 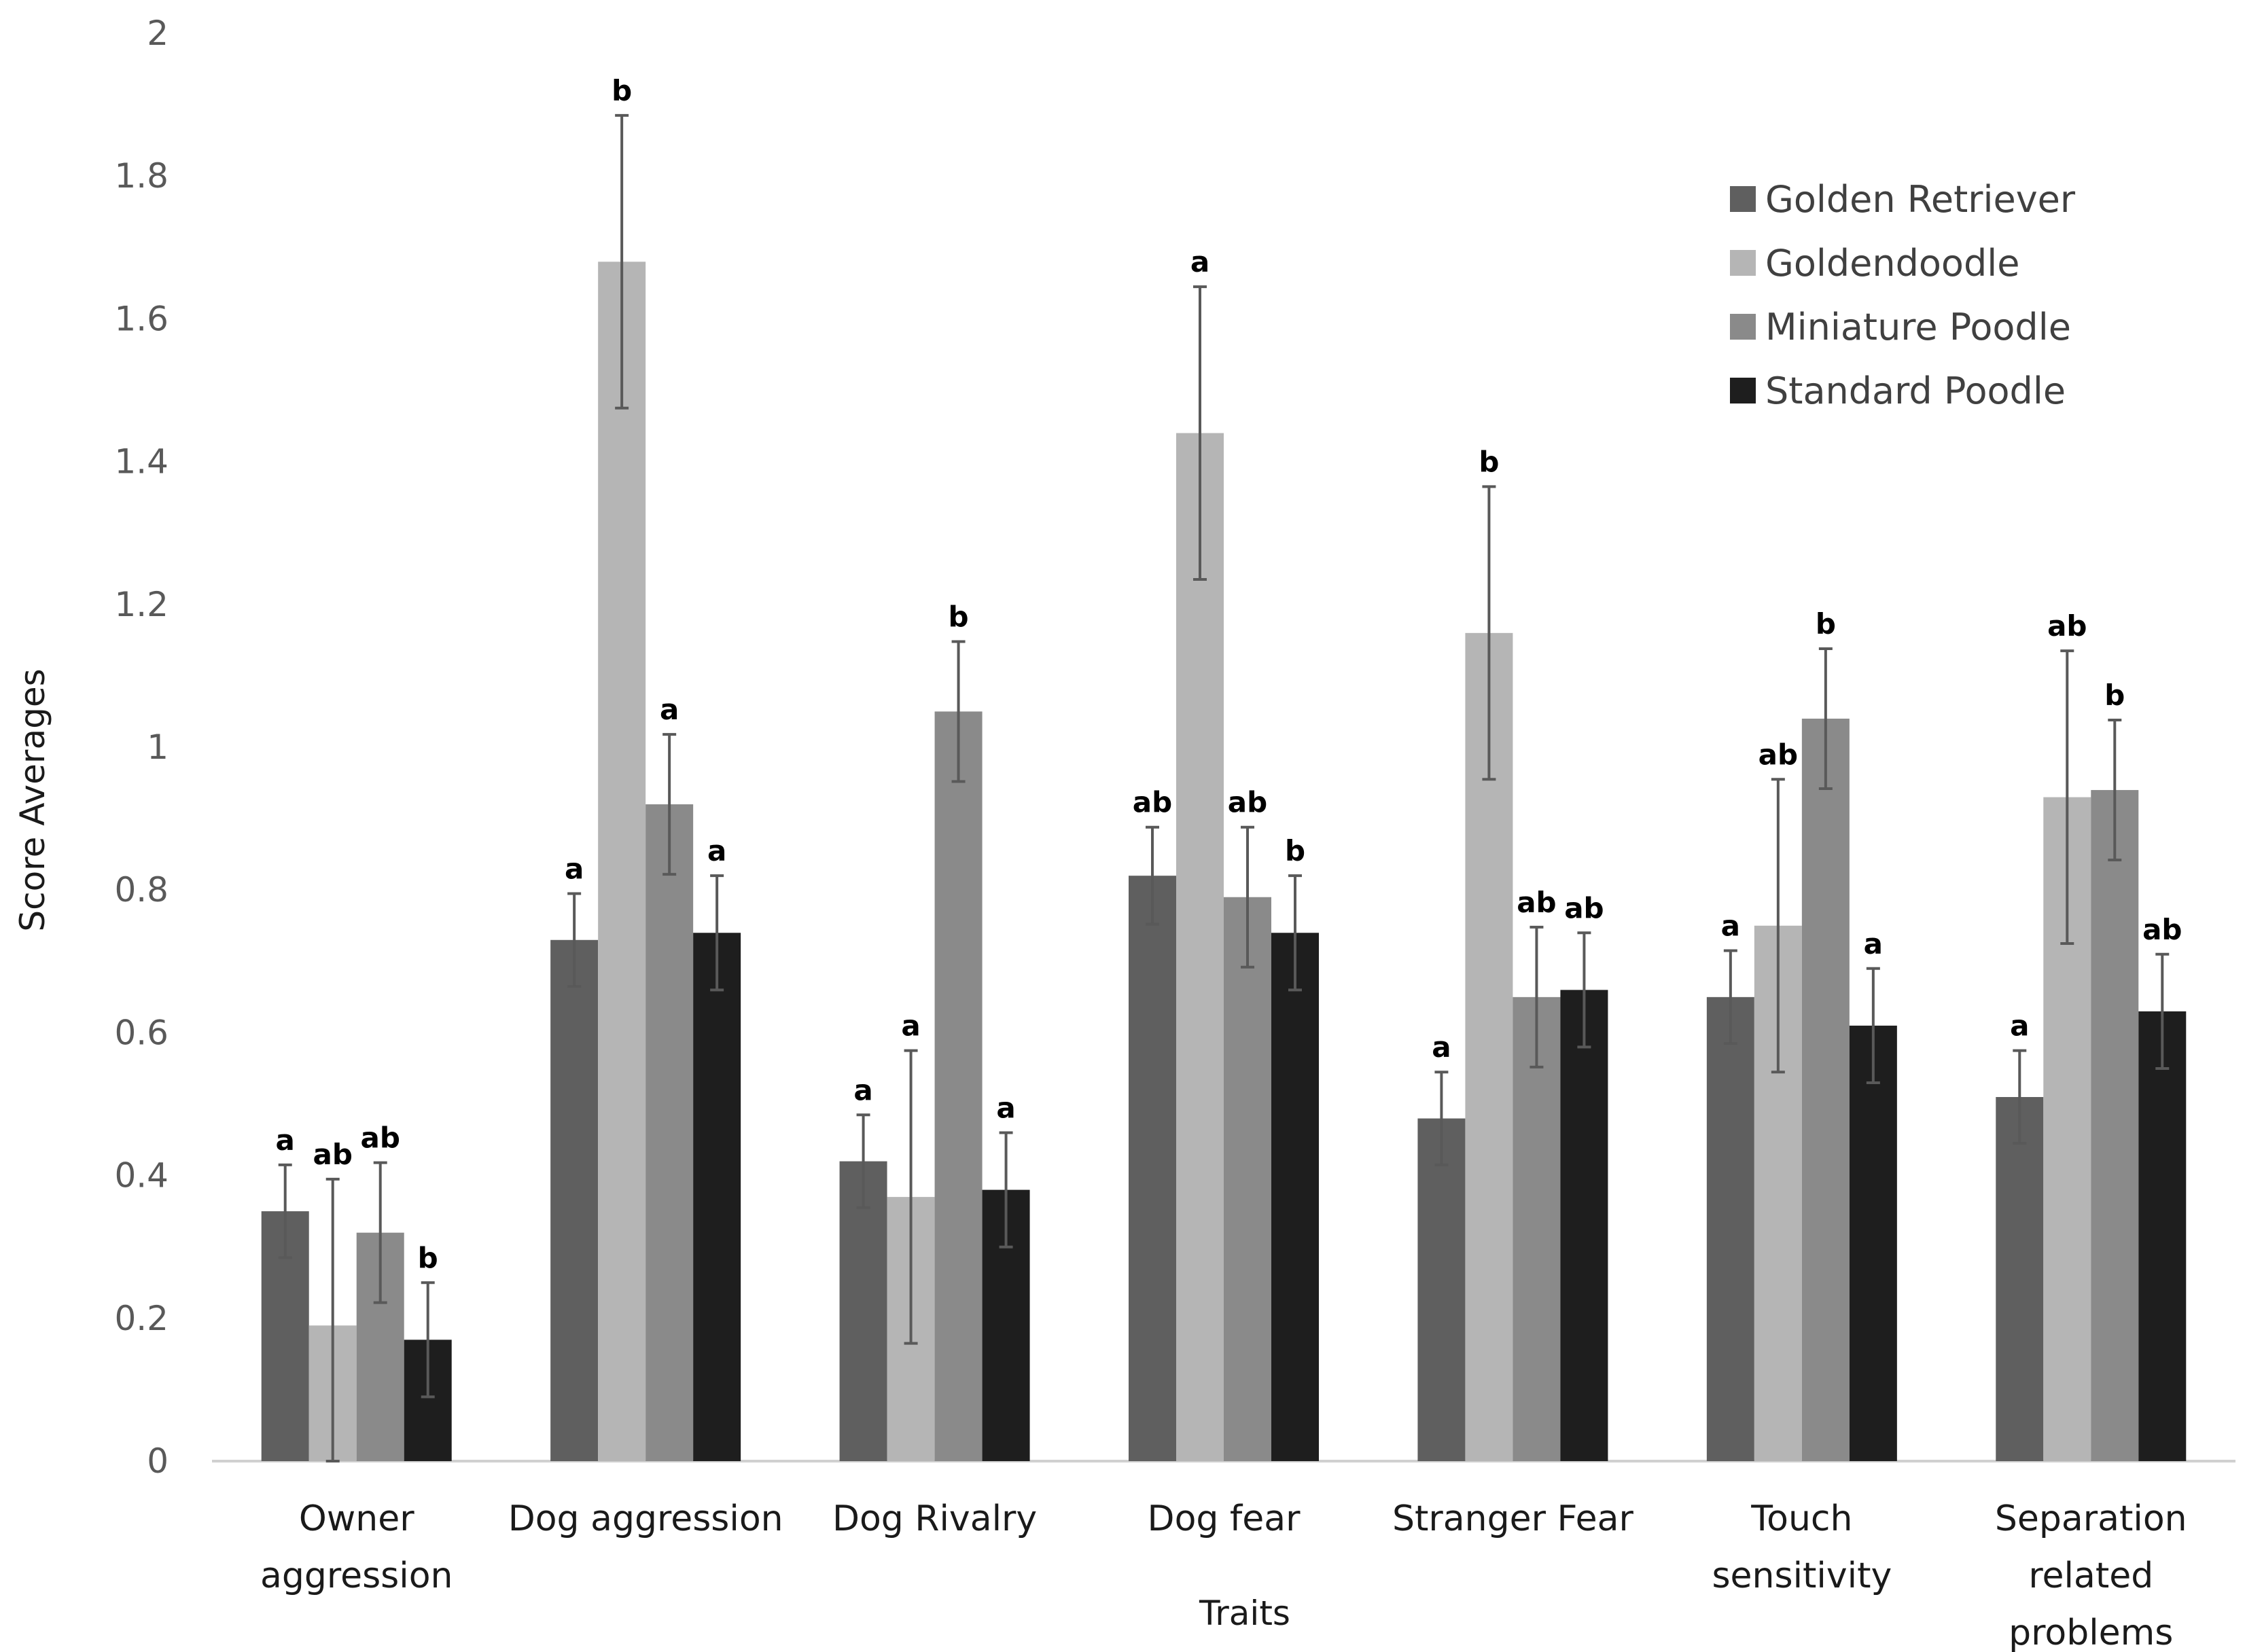 What do you see at coordinates (1513, 1518) in the screenshot?
I see `x-tick-label: Stranger Fear` at bounding box center [1513, 1518].